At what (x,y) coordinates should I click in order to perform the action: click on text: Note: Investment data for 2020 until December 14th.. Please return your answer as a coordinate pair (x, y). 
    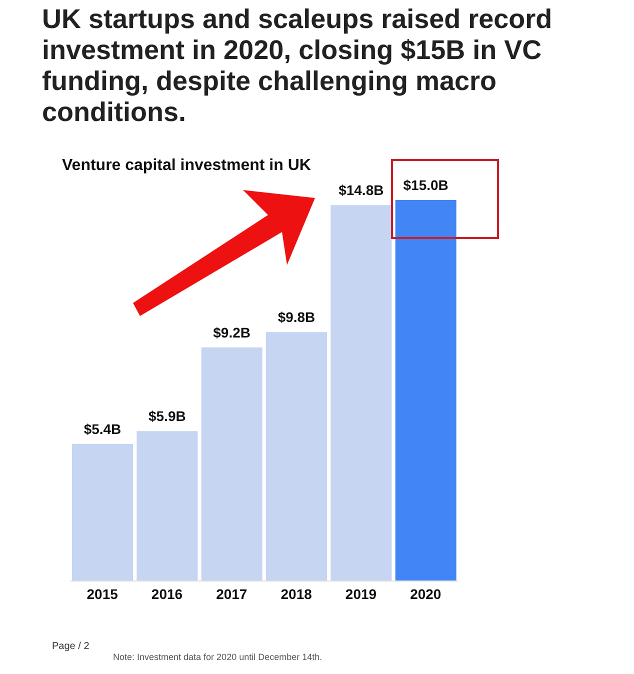
    Looking at the image, I should click on (217, 657).